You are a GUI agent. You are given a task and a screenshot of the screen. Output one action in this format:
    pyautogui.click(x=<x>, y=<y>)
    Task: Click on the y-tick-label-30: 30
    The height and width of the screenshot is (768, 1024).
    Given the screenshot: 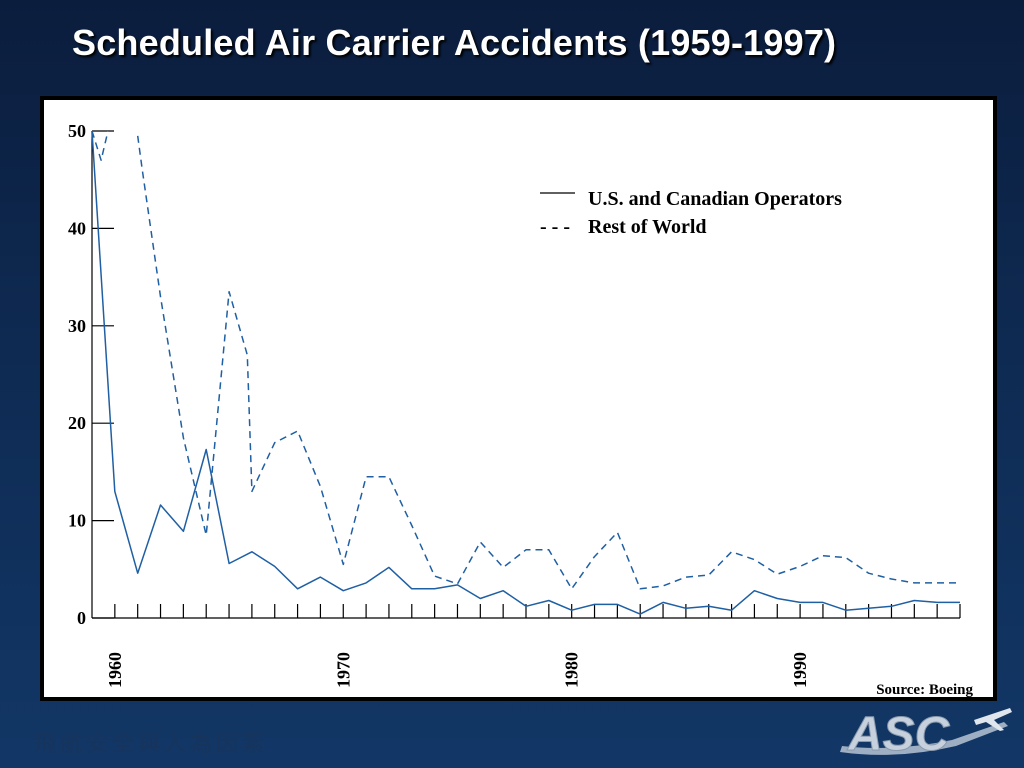 What is the action you would take?
    pyautogui.click(x=77, y=326)
    